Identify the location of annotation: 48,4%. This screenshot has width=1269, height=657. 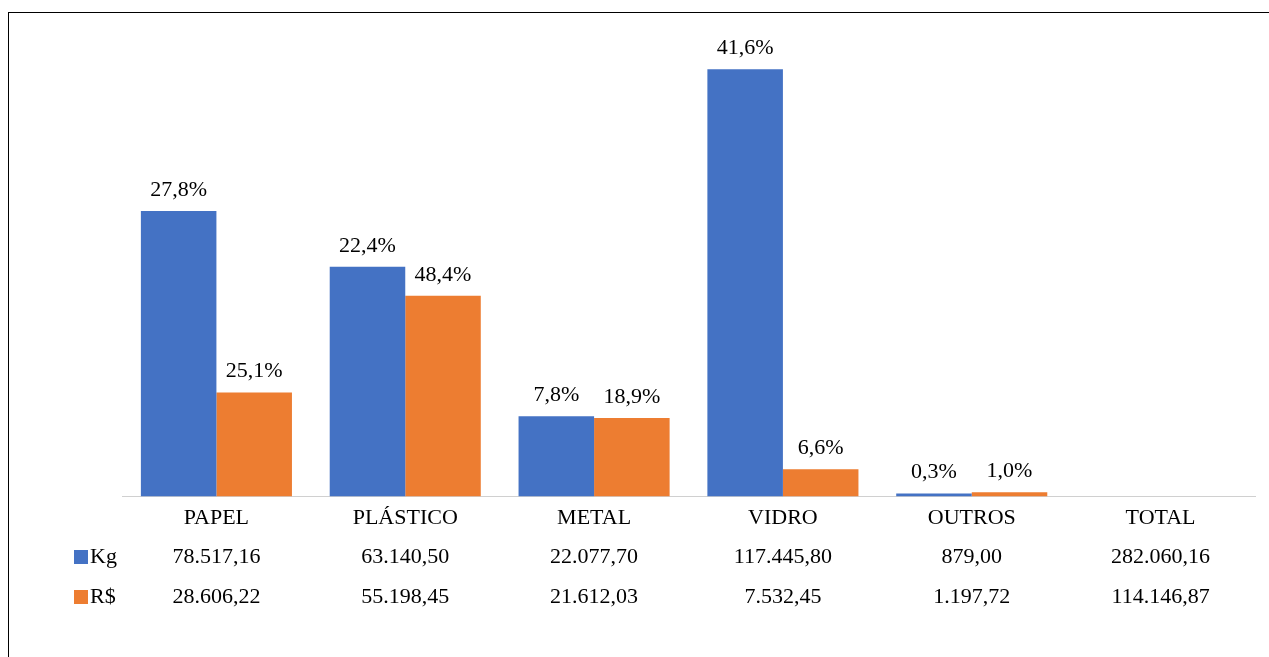
(443, 273).